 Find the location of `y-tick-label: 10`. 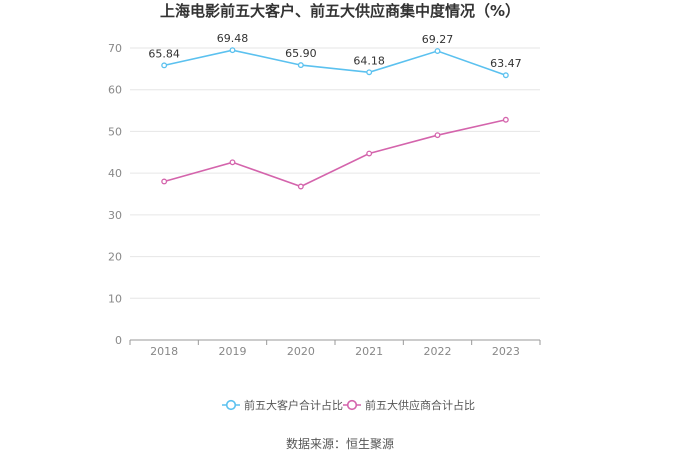

y-tick-label: 10 is located at coordinates (115, 298).